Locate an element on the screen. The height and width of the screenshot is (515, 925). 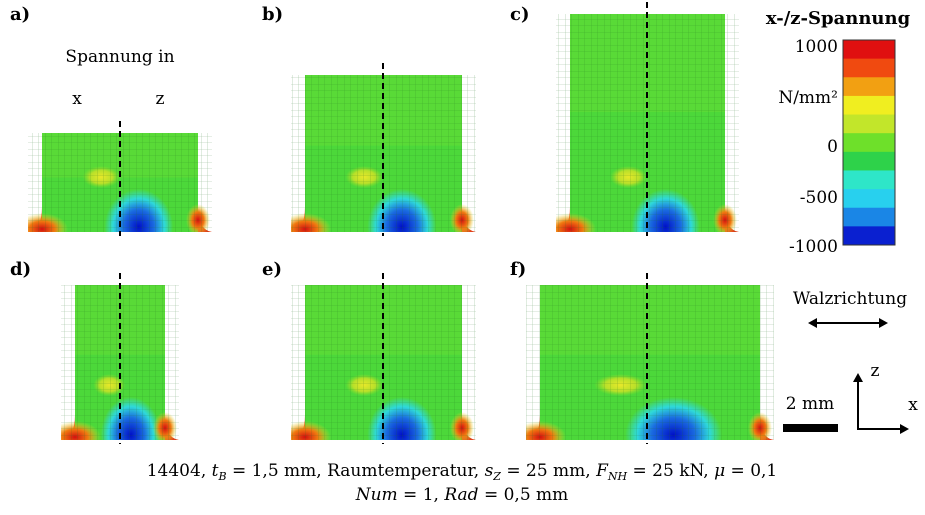
panel-label: b) is located at coordinates (272, 14).